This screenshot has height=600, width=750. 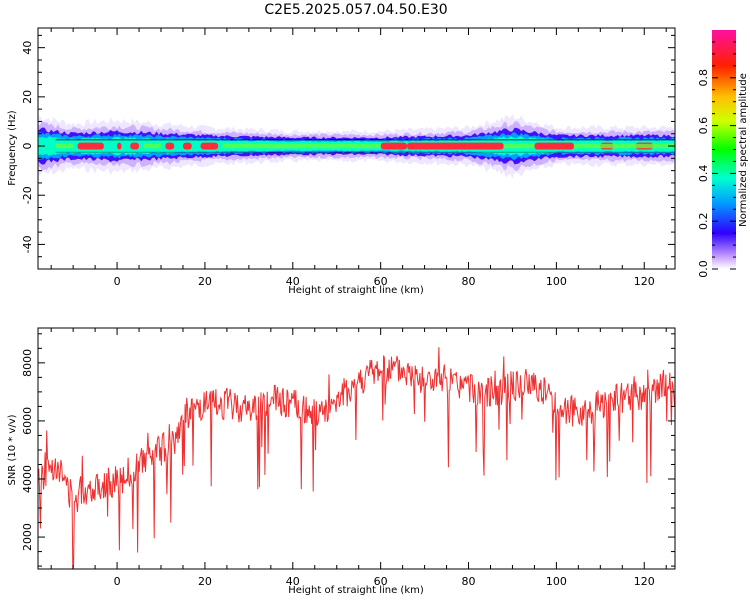 I want to click on spectrogram-y-axis-label: Frequency (Hz), so click(x=12, y=148).